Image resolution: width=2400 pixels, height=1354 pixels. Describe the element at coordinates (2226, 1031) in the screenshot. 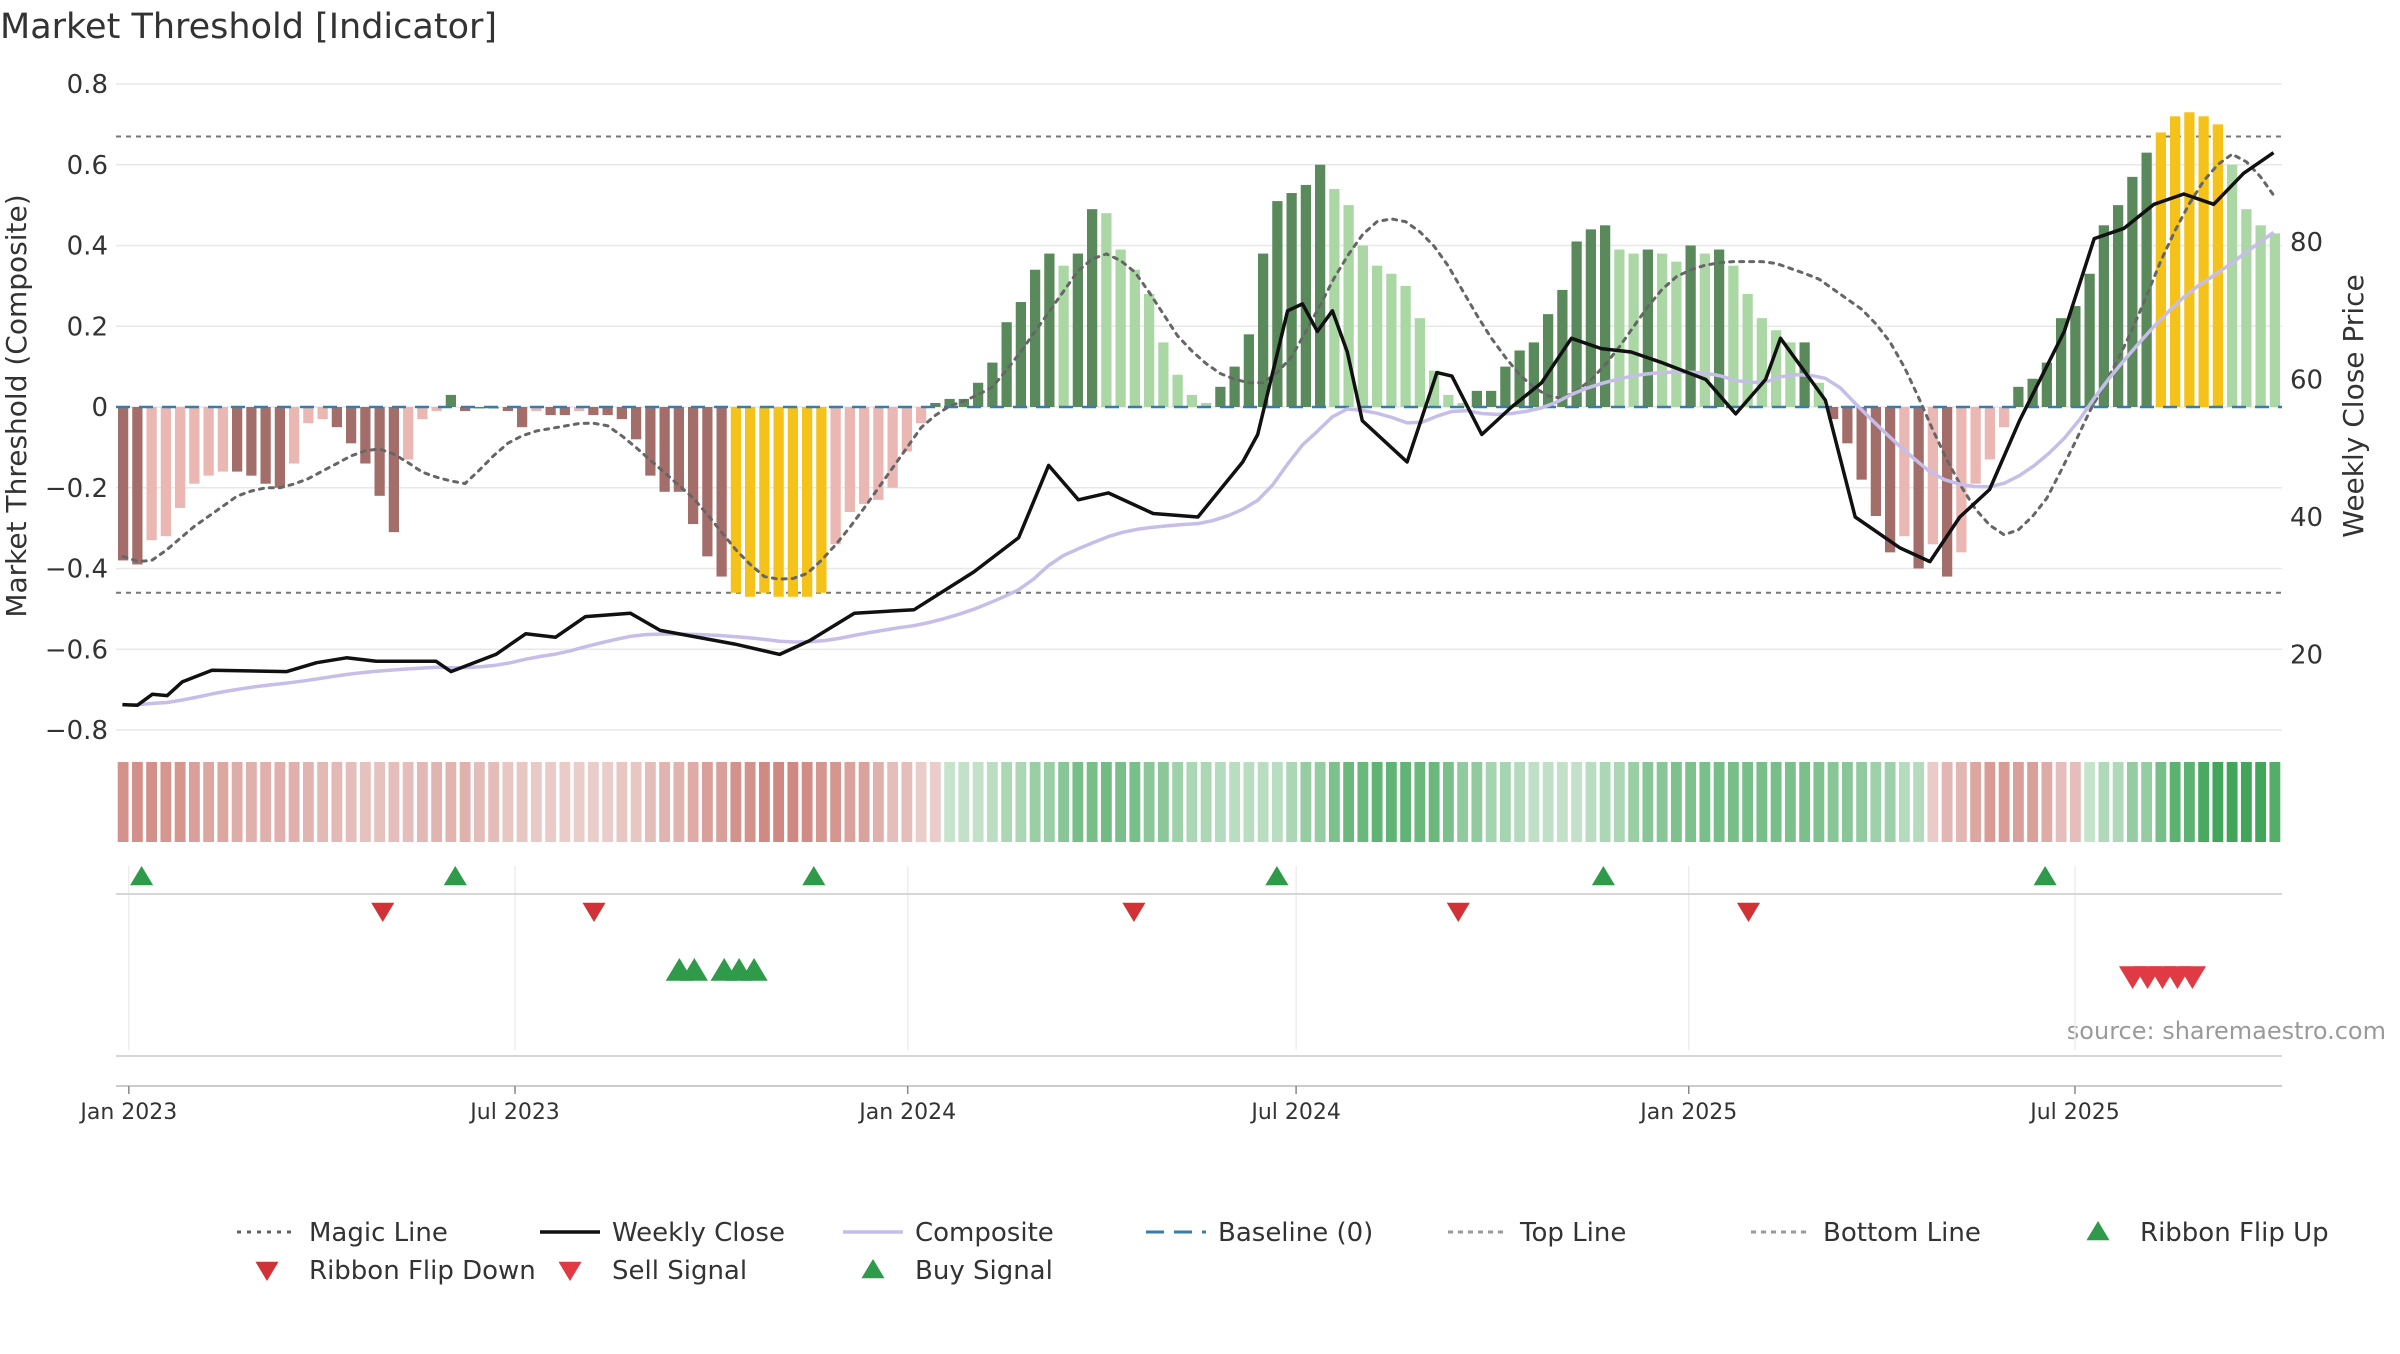

I see `source-label: source: sharemaestro.com` at that location.